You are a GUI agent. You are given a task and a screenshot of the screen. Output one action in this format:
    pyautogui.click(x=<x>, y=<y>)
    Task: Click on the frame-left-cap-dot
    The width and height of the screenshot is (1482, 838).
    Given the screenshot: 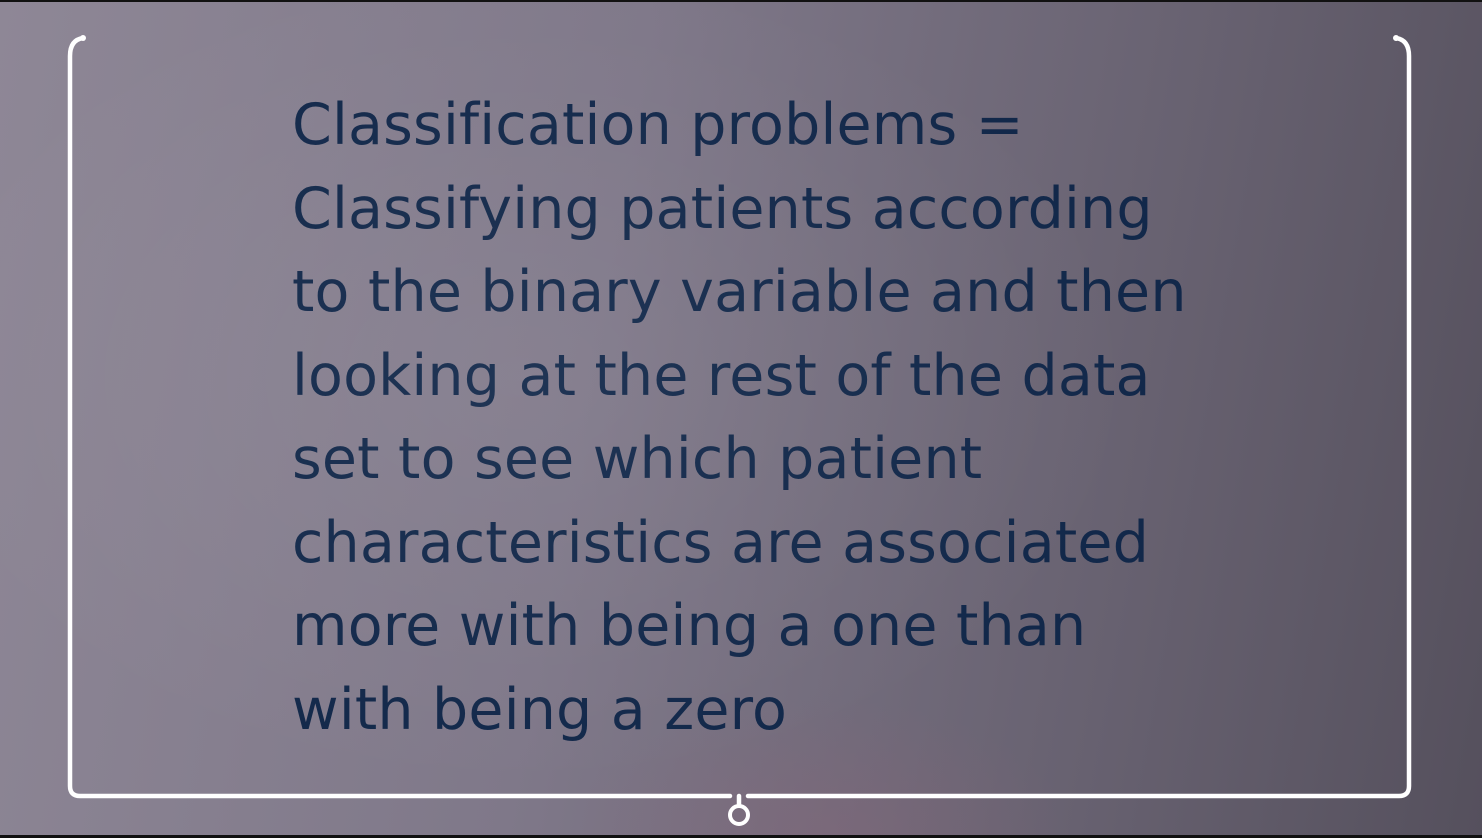 What is the action you would take?
    pyautogui.click(x=83, y=38)
    